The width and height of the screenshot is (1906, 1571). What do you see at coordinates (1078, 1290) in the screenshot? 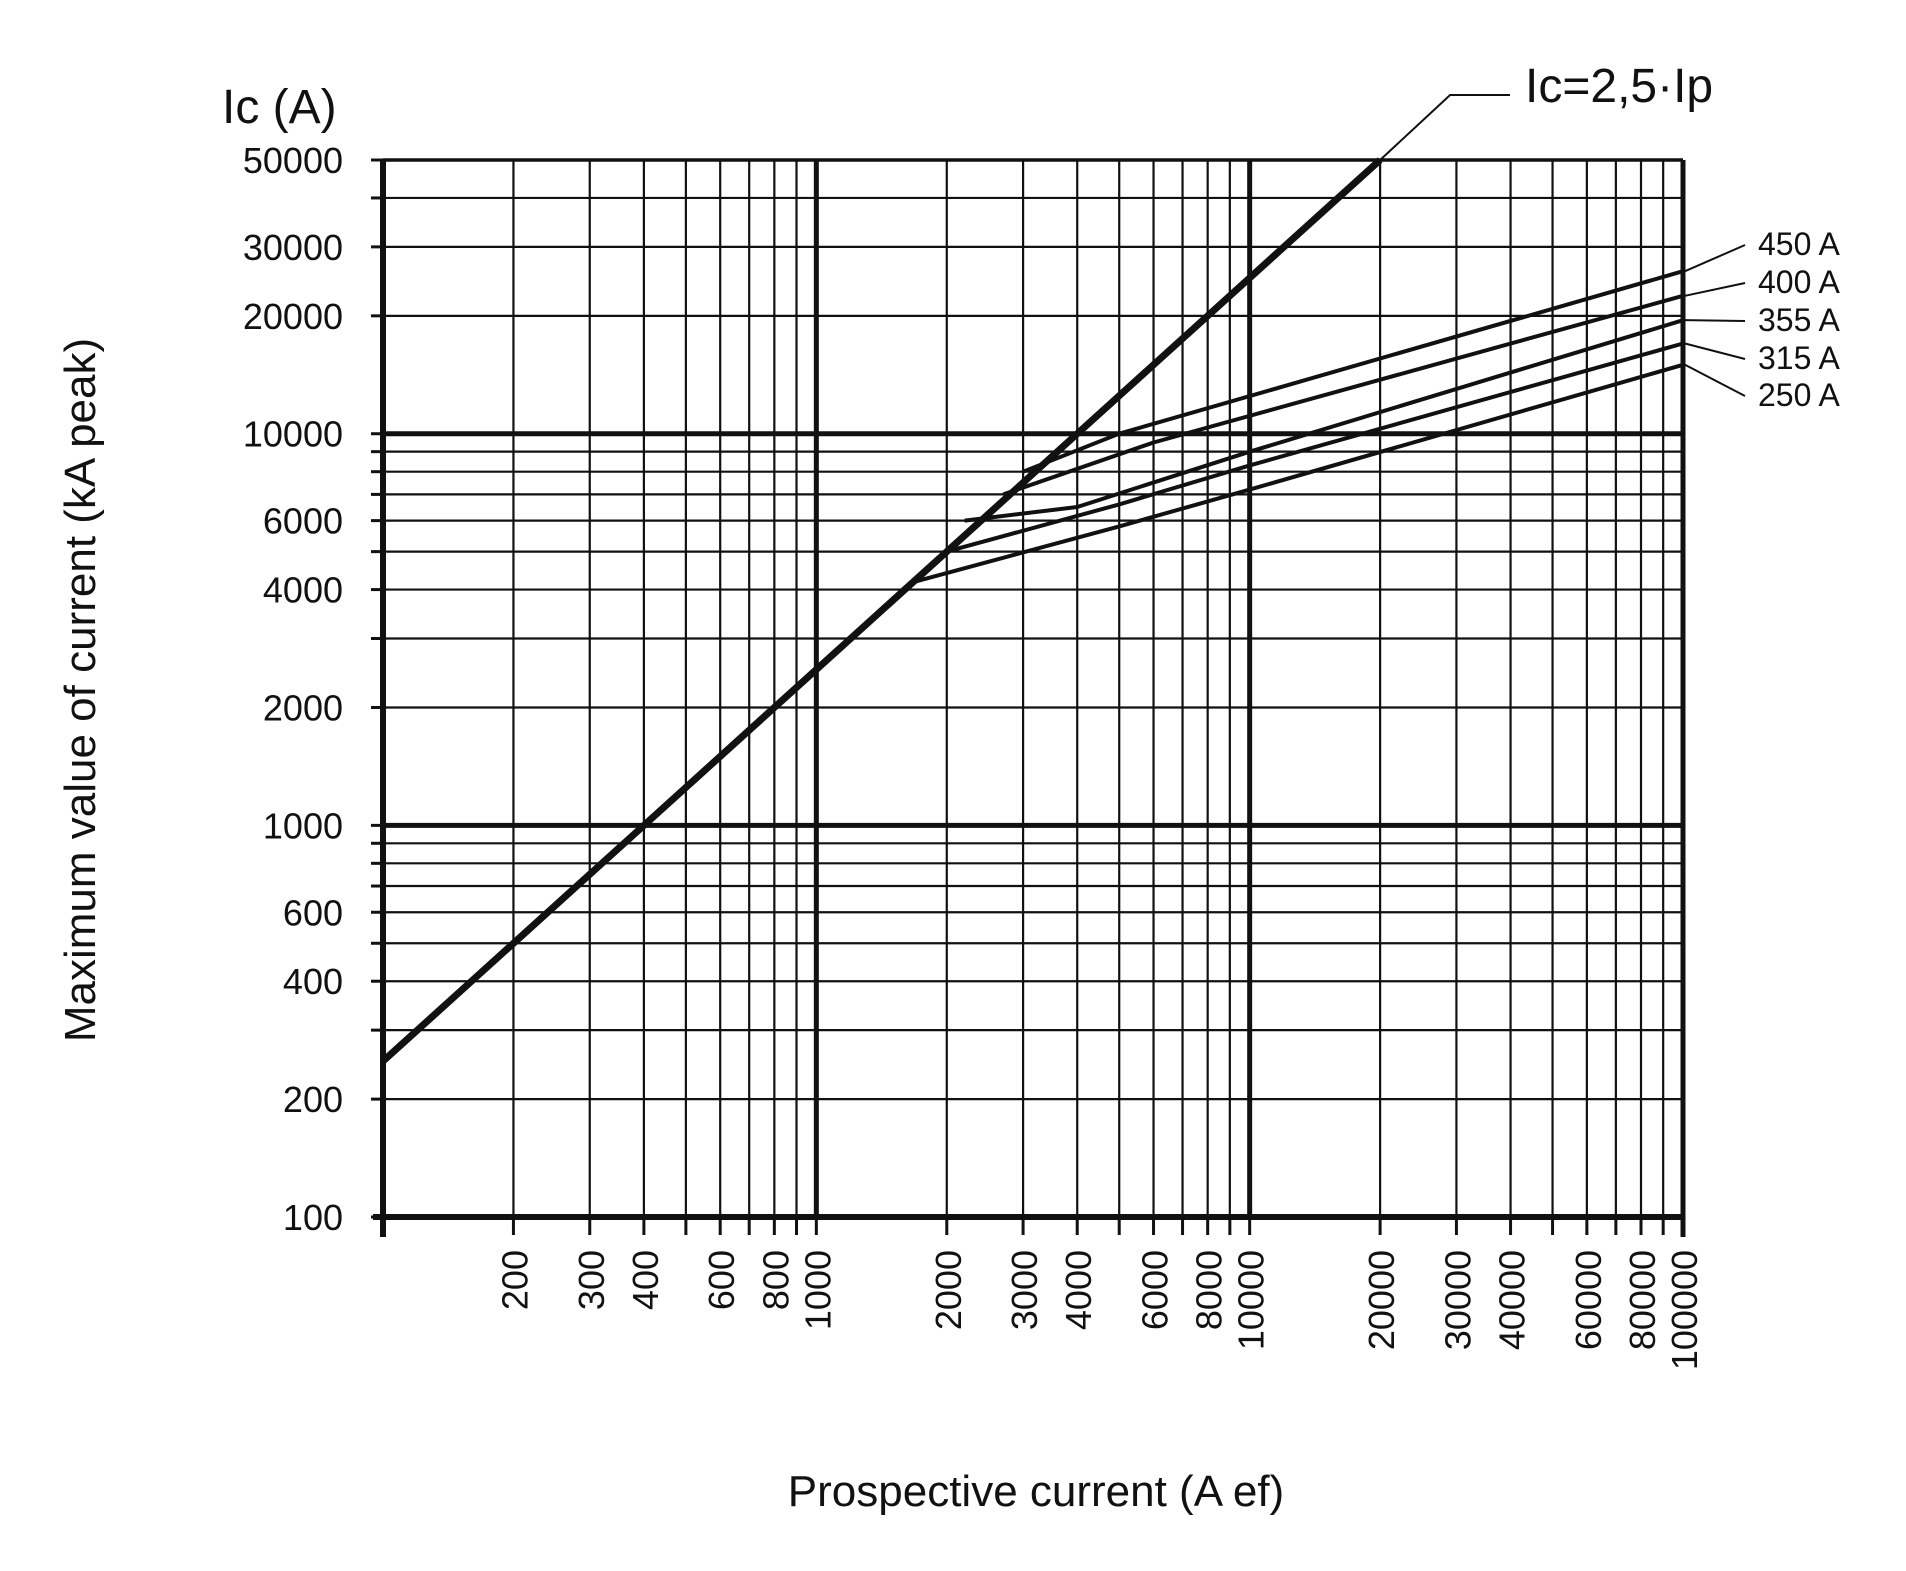
I see `x-tick-label: 4000` at bounding box center [1078, 1290].